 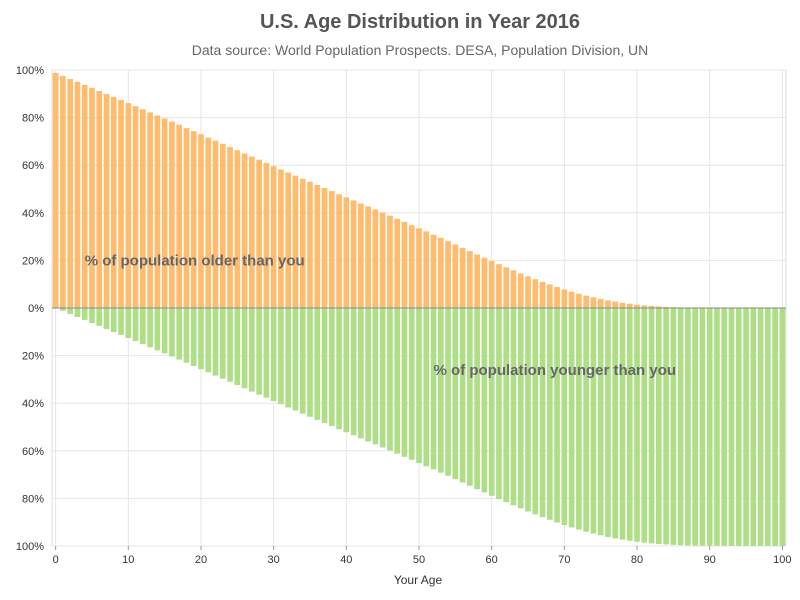 I want to click on annotation-label: % of population younger than you, so click(x=555, y=370).